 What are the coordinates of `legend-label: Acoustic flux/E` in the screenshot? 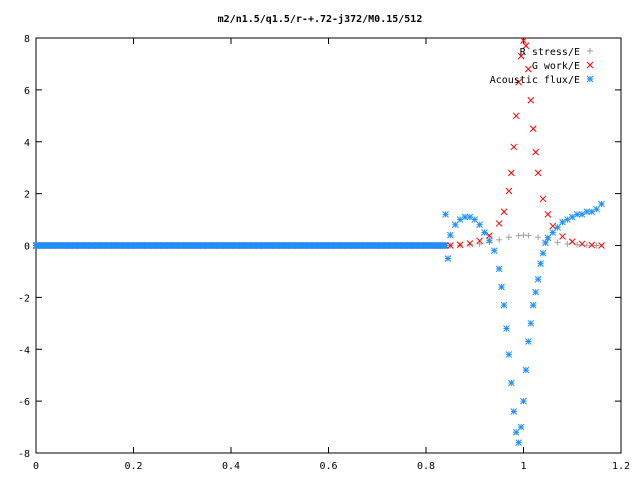 It's located at (535, 80).